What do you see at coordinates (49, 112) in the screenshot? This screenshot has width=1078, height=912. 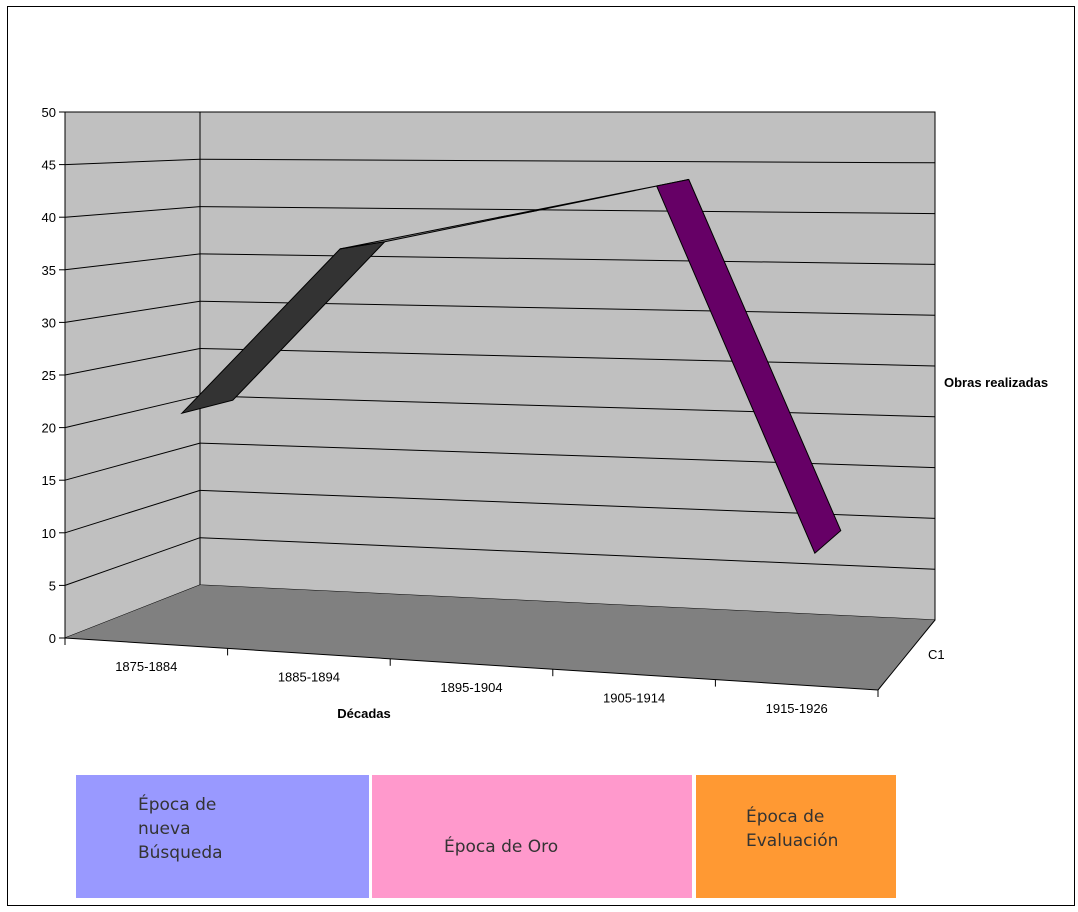 I see `y-tick-label: 50` at bounding box center [49, 112].